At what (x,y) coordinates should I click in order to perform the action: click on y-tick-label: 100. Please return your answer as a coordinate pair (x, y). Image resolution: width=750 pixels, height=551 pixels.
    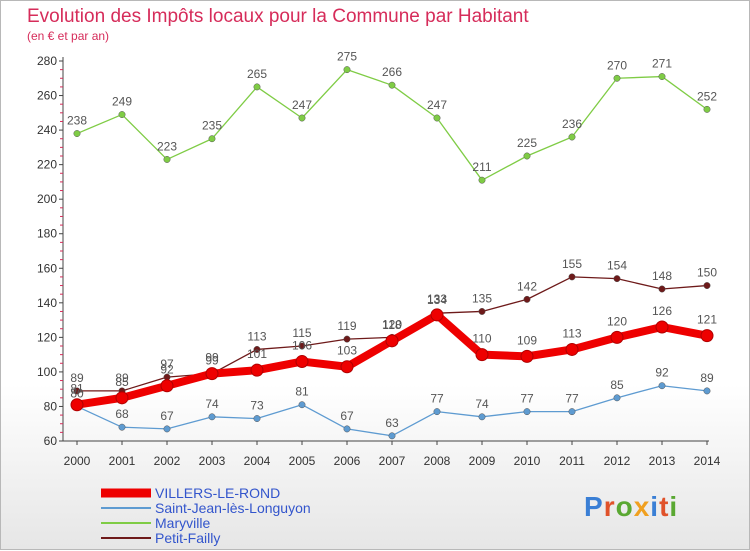
    Looking at the image, I should click on (47, 372).